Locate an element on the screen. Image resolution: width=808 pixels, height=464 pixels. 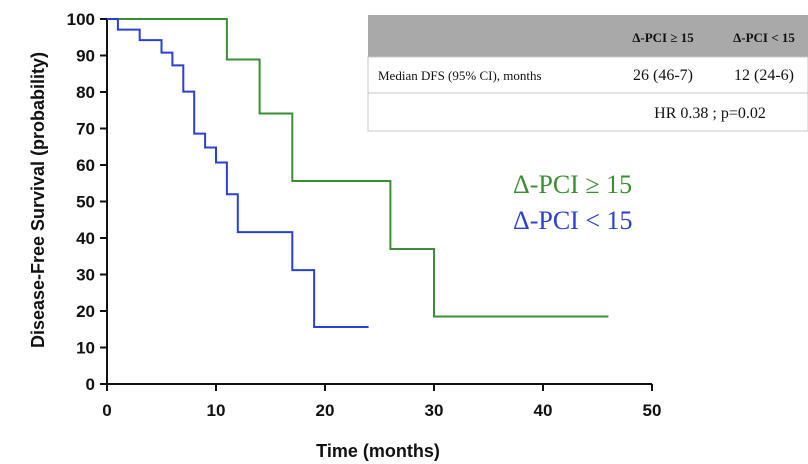
table-header-pci-high: Δ-PCI ≥ 15 is located at coordinates (663, 37).